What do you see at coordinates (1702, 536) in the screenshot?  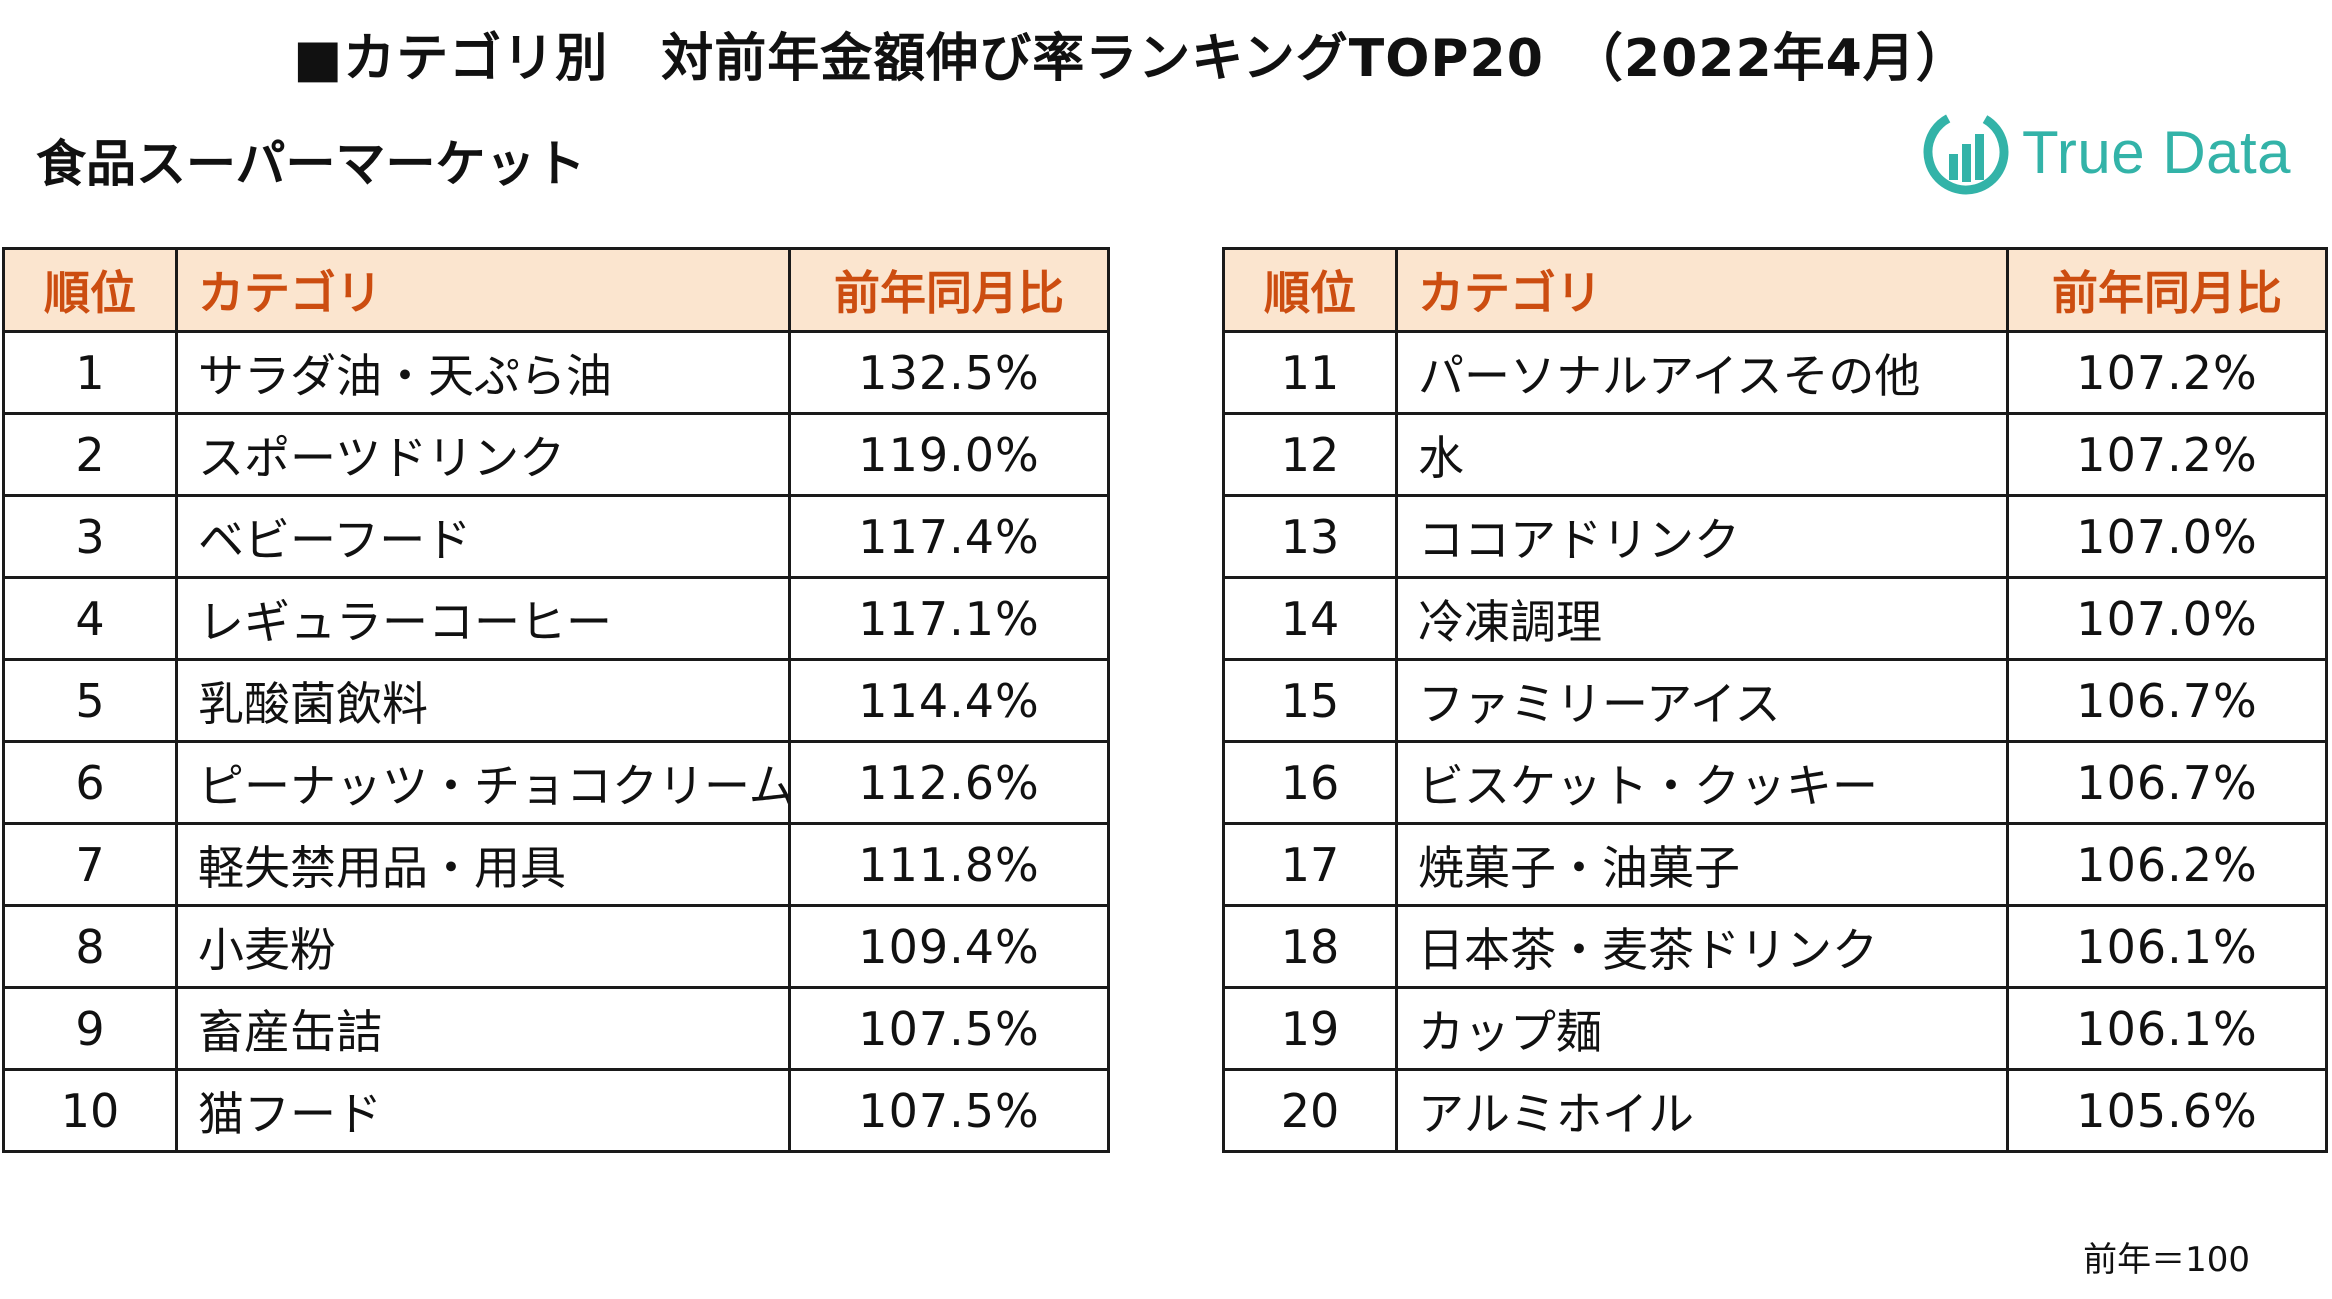 I see `category-cell: ココアドリンク` at bounding box center [1702, 536].